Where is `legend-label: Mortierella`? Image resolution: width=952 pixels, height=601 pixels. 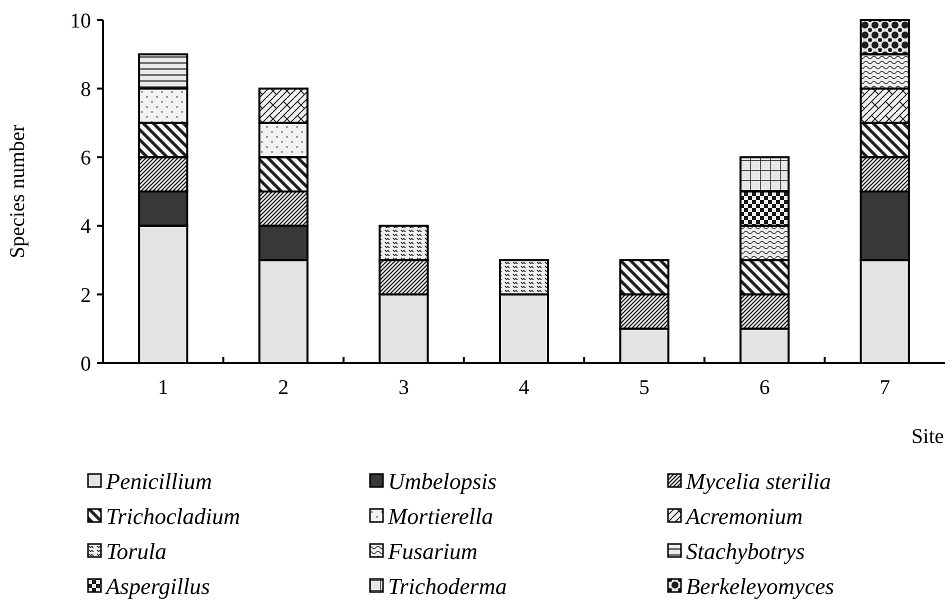
legend-label: Mortierella is located at coordinates (440, 517).